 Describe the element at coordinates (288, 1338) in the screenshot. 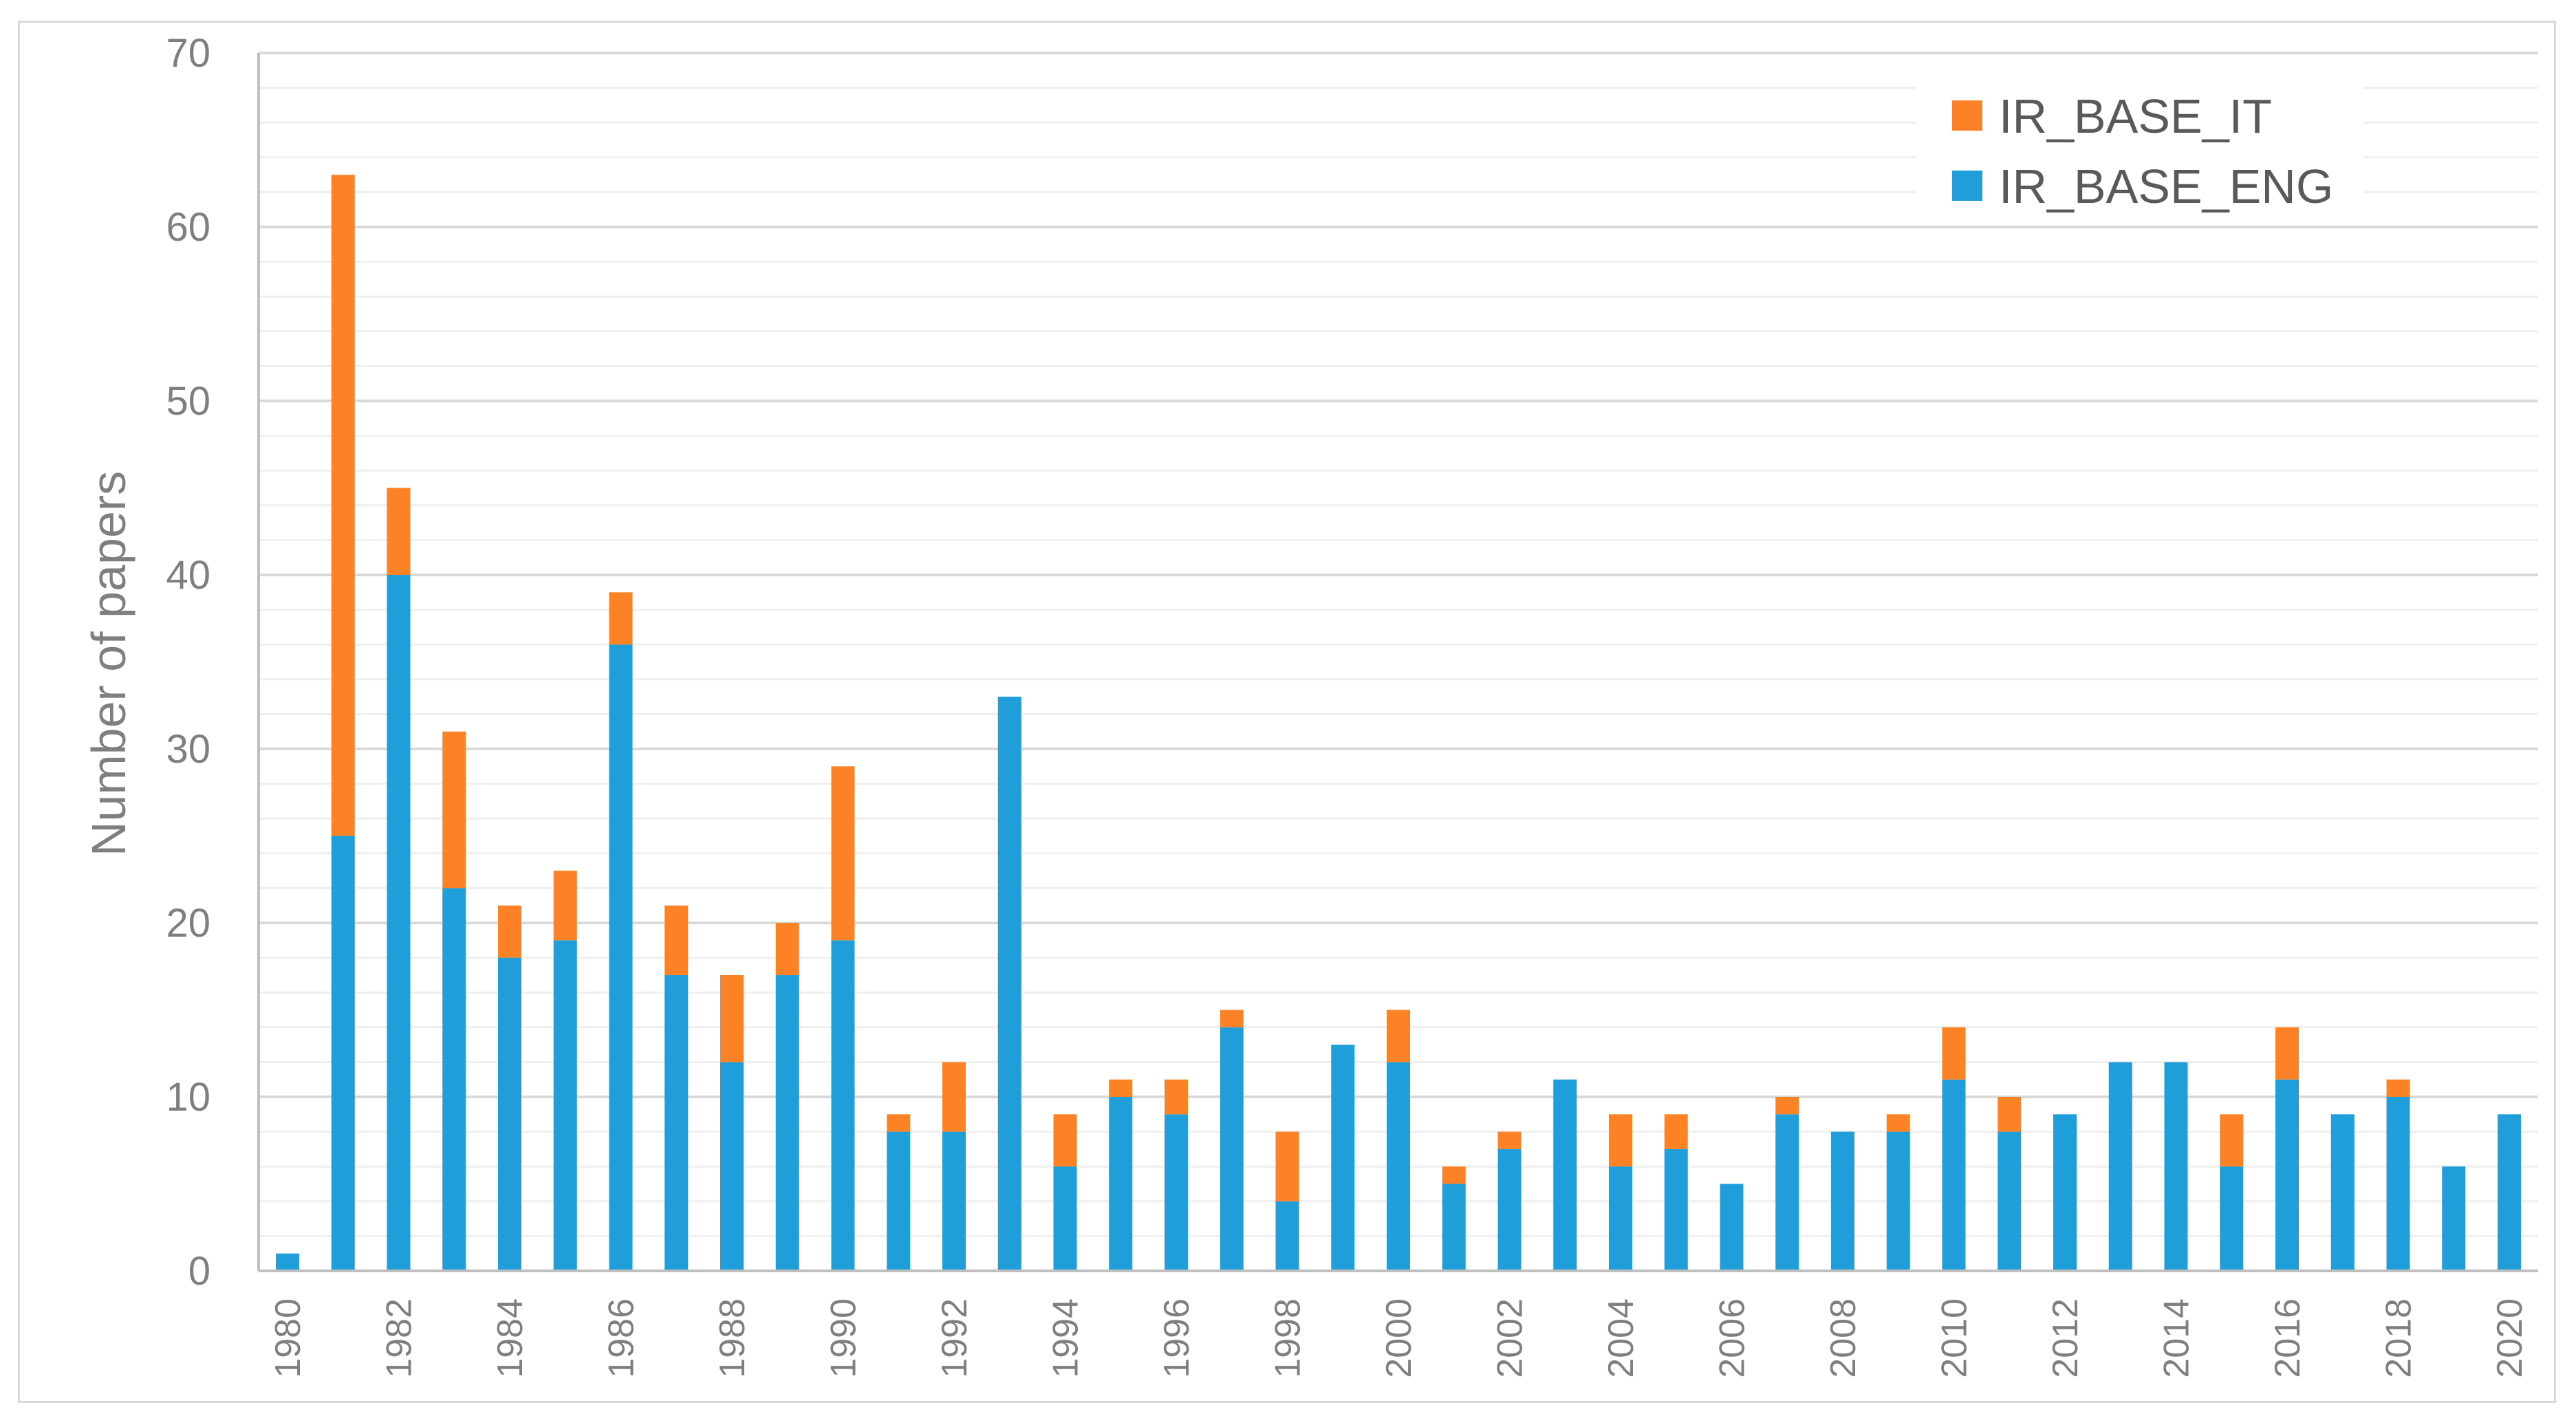

I see `x-tick-label: 1980` at that location.